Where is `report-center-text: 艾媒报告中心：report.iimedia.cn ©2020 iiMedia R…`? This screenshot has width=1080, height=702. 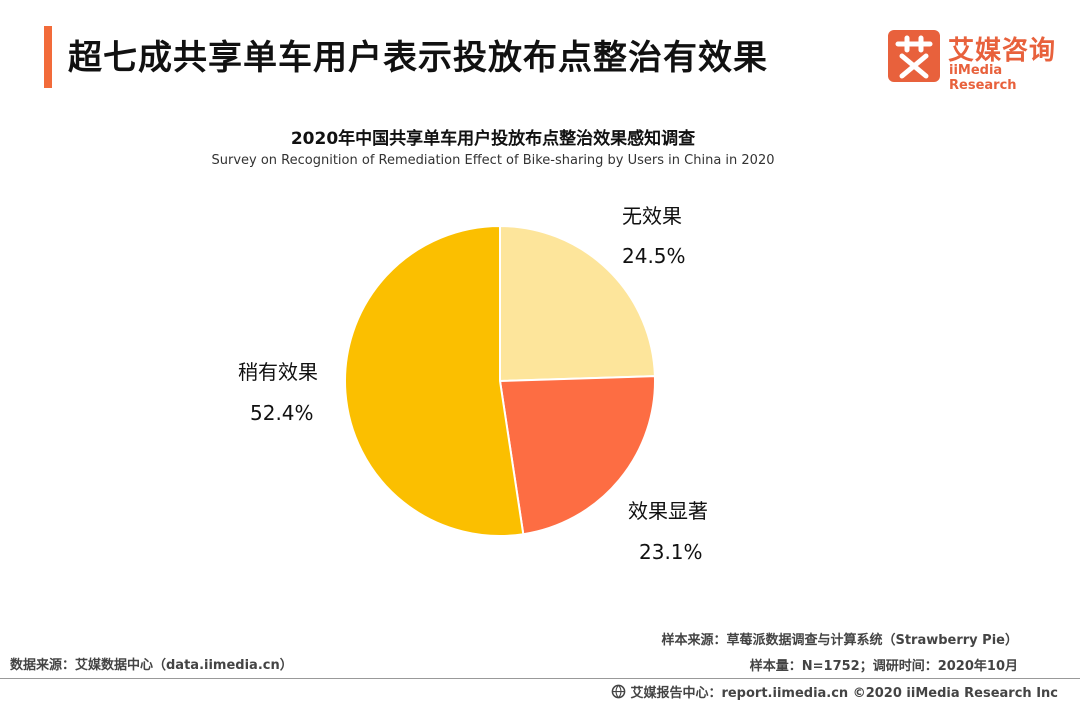 report-center-text: 艾媒报告中心：report.iimedia.cn ©2020 iiMedia R… is located at coordinates (844, 693).